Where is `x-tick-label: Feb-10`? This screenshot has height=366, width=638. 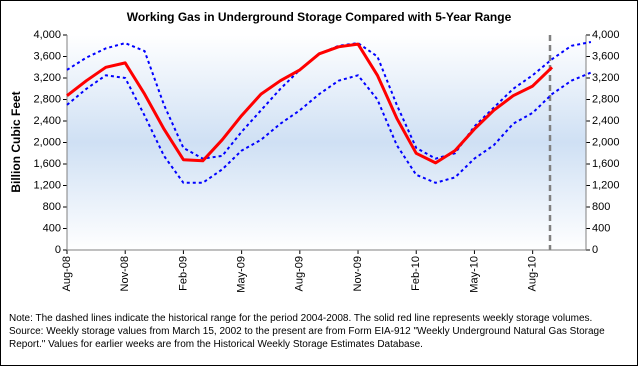 x-tick-label: Feb-10 is located at coordinates (416, 273).